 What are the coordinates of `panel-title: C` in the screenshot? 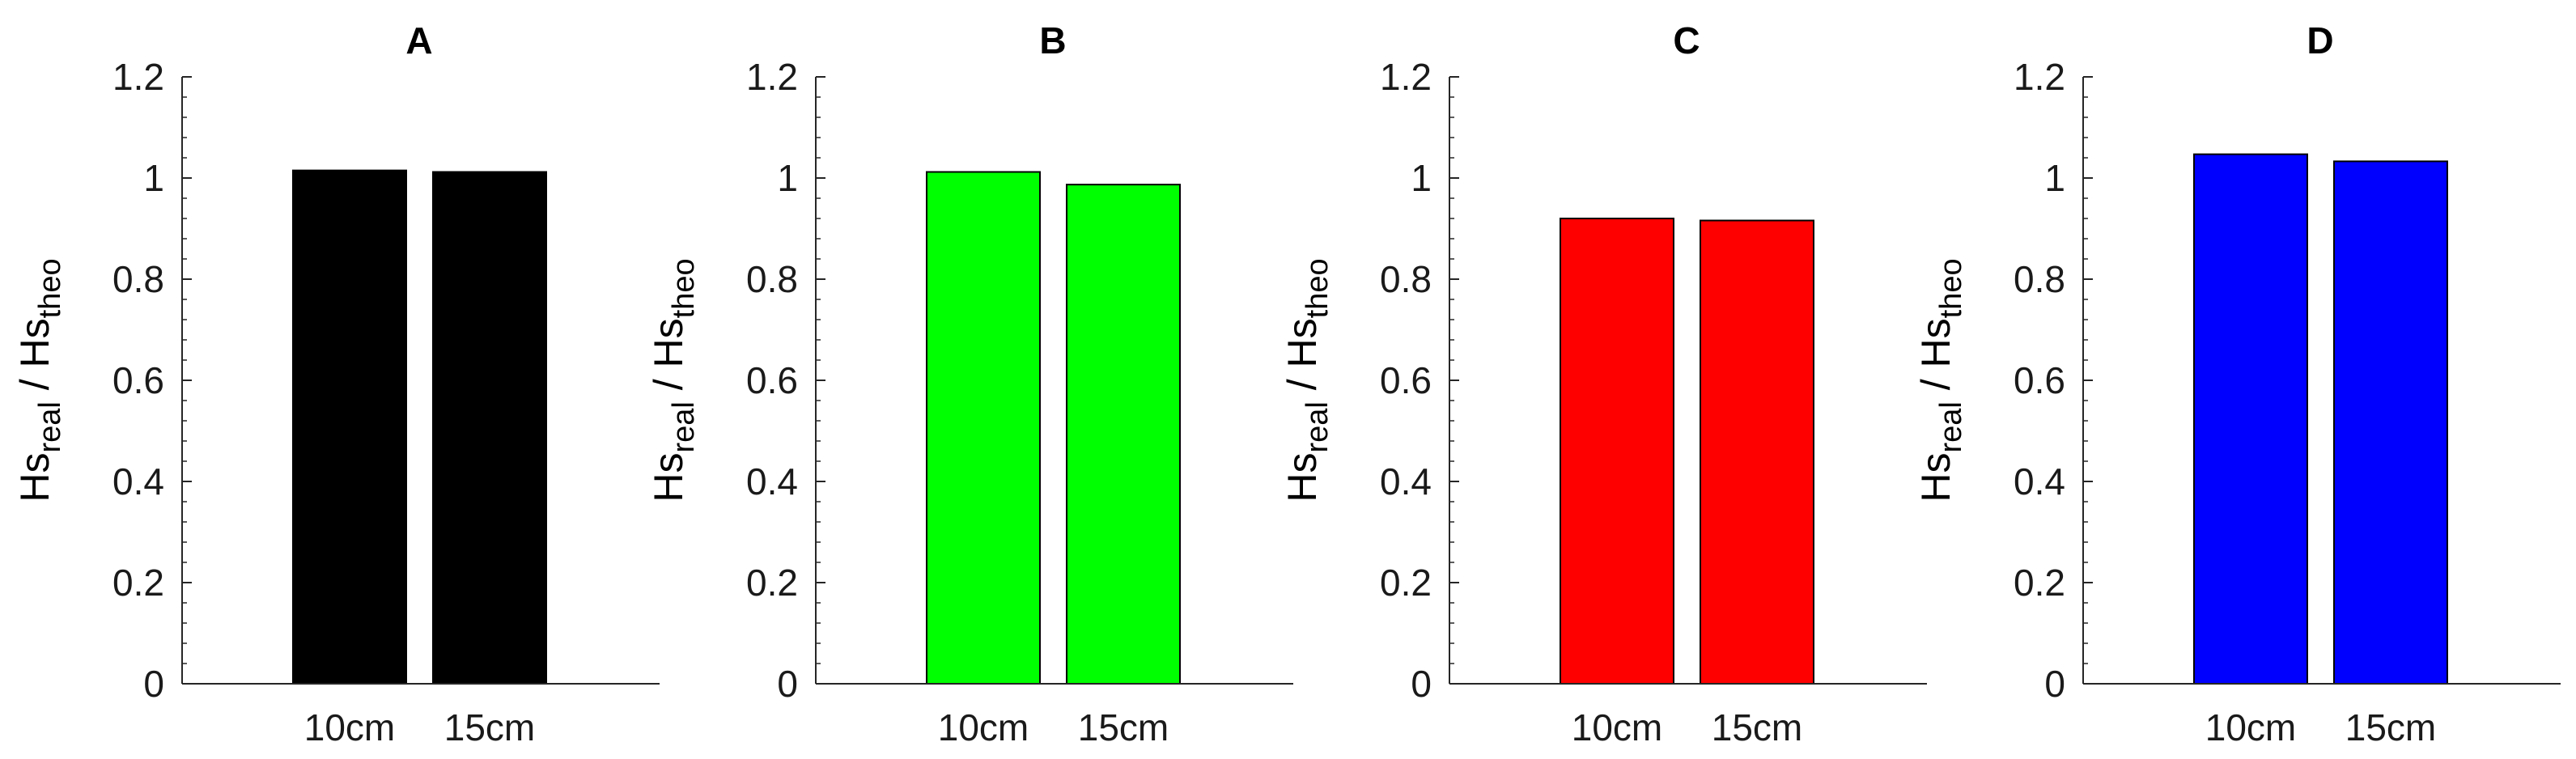 It's located at (1686, 40).